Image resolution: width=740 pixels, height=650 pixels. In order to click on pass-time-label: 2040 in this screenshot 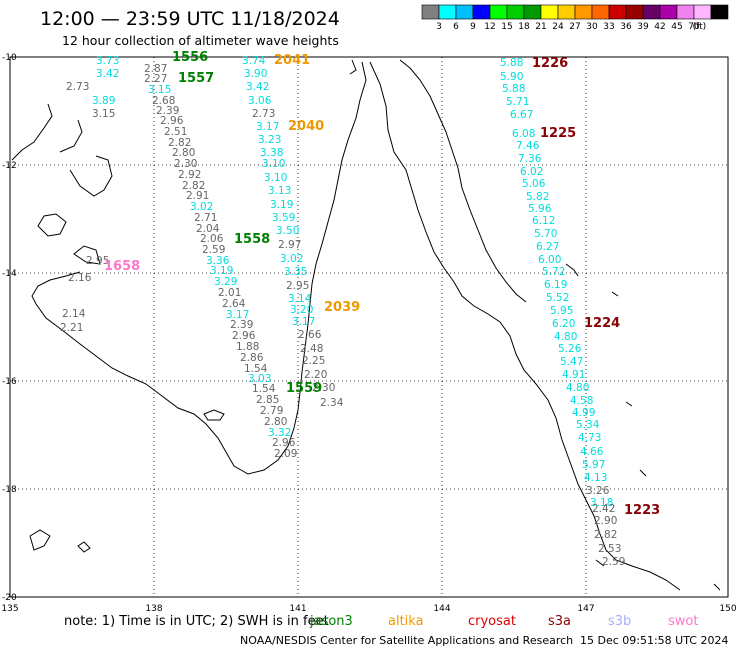, I will do `click(306, 126)`.